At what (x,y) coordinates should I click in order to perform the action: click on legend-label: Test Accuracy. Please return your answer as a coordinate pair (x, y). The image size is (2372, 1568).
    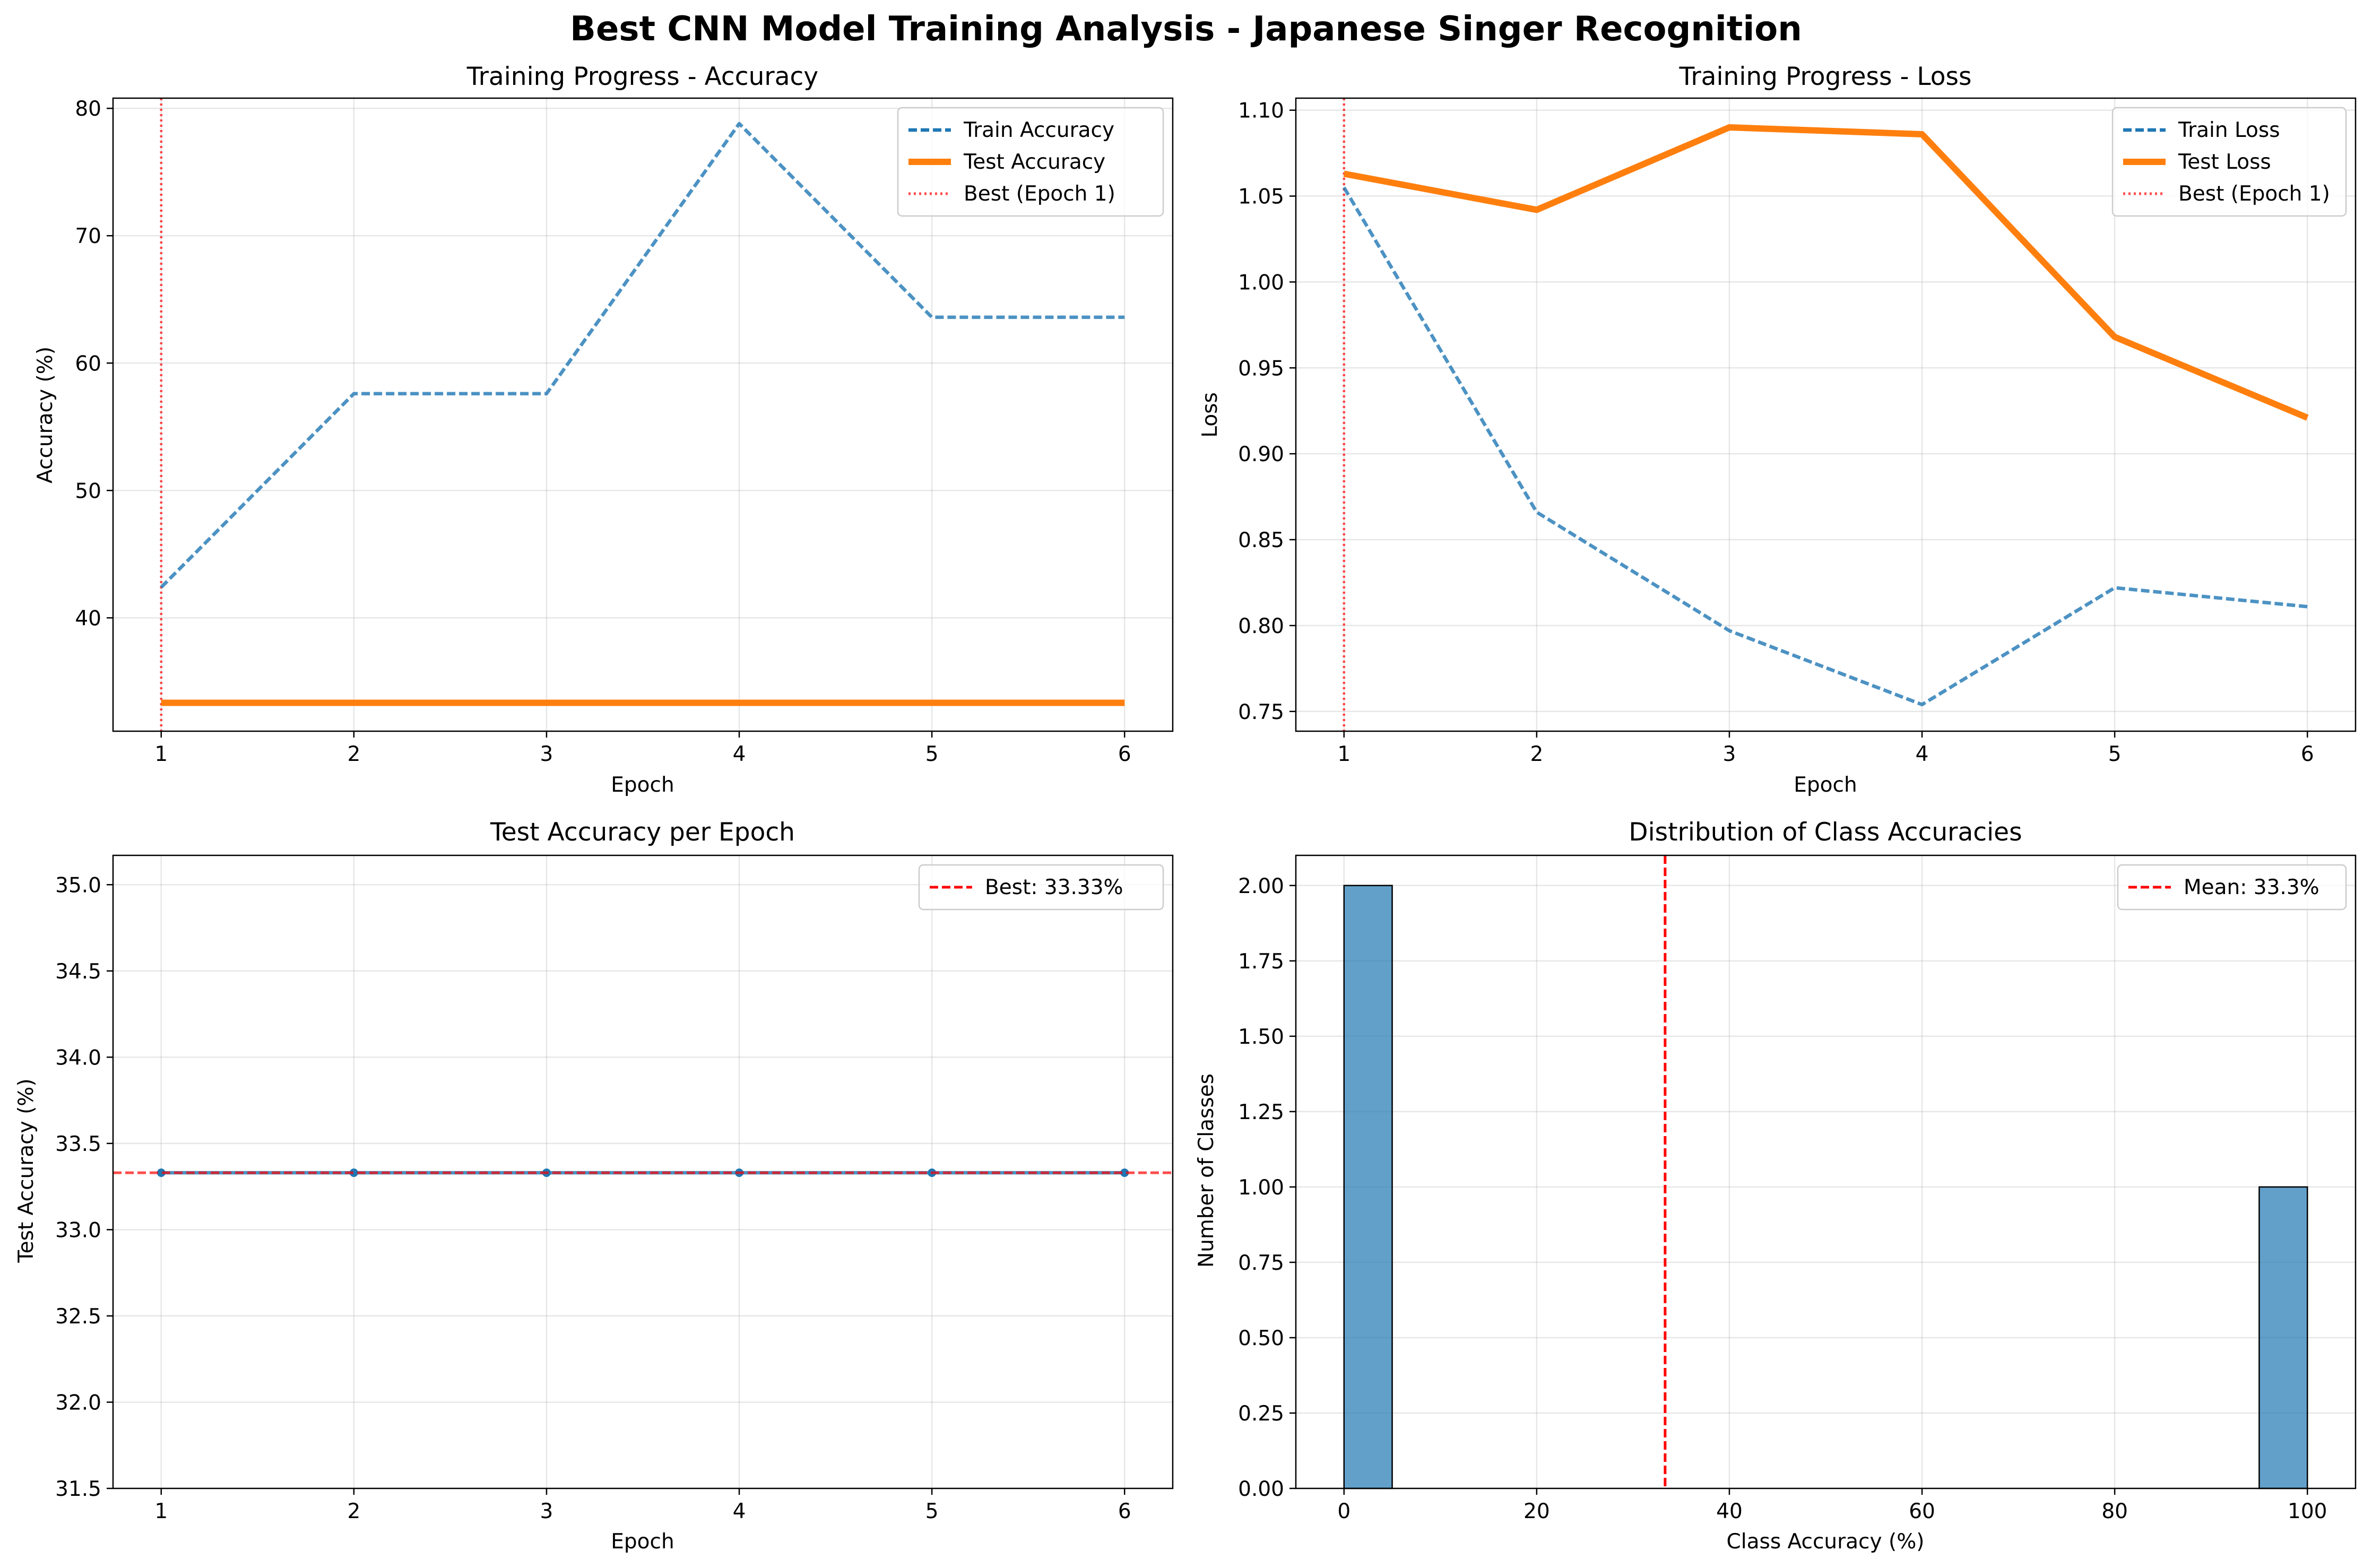
    Looking at the image, I should click on (1034, 162).